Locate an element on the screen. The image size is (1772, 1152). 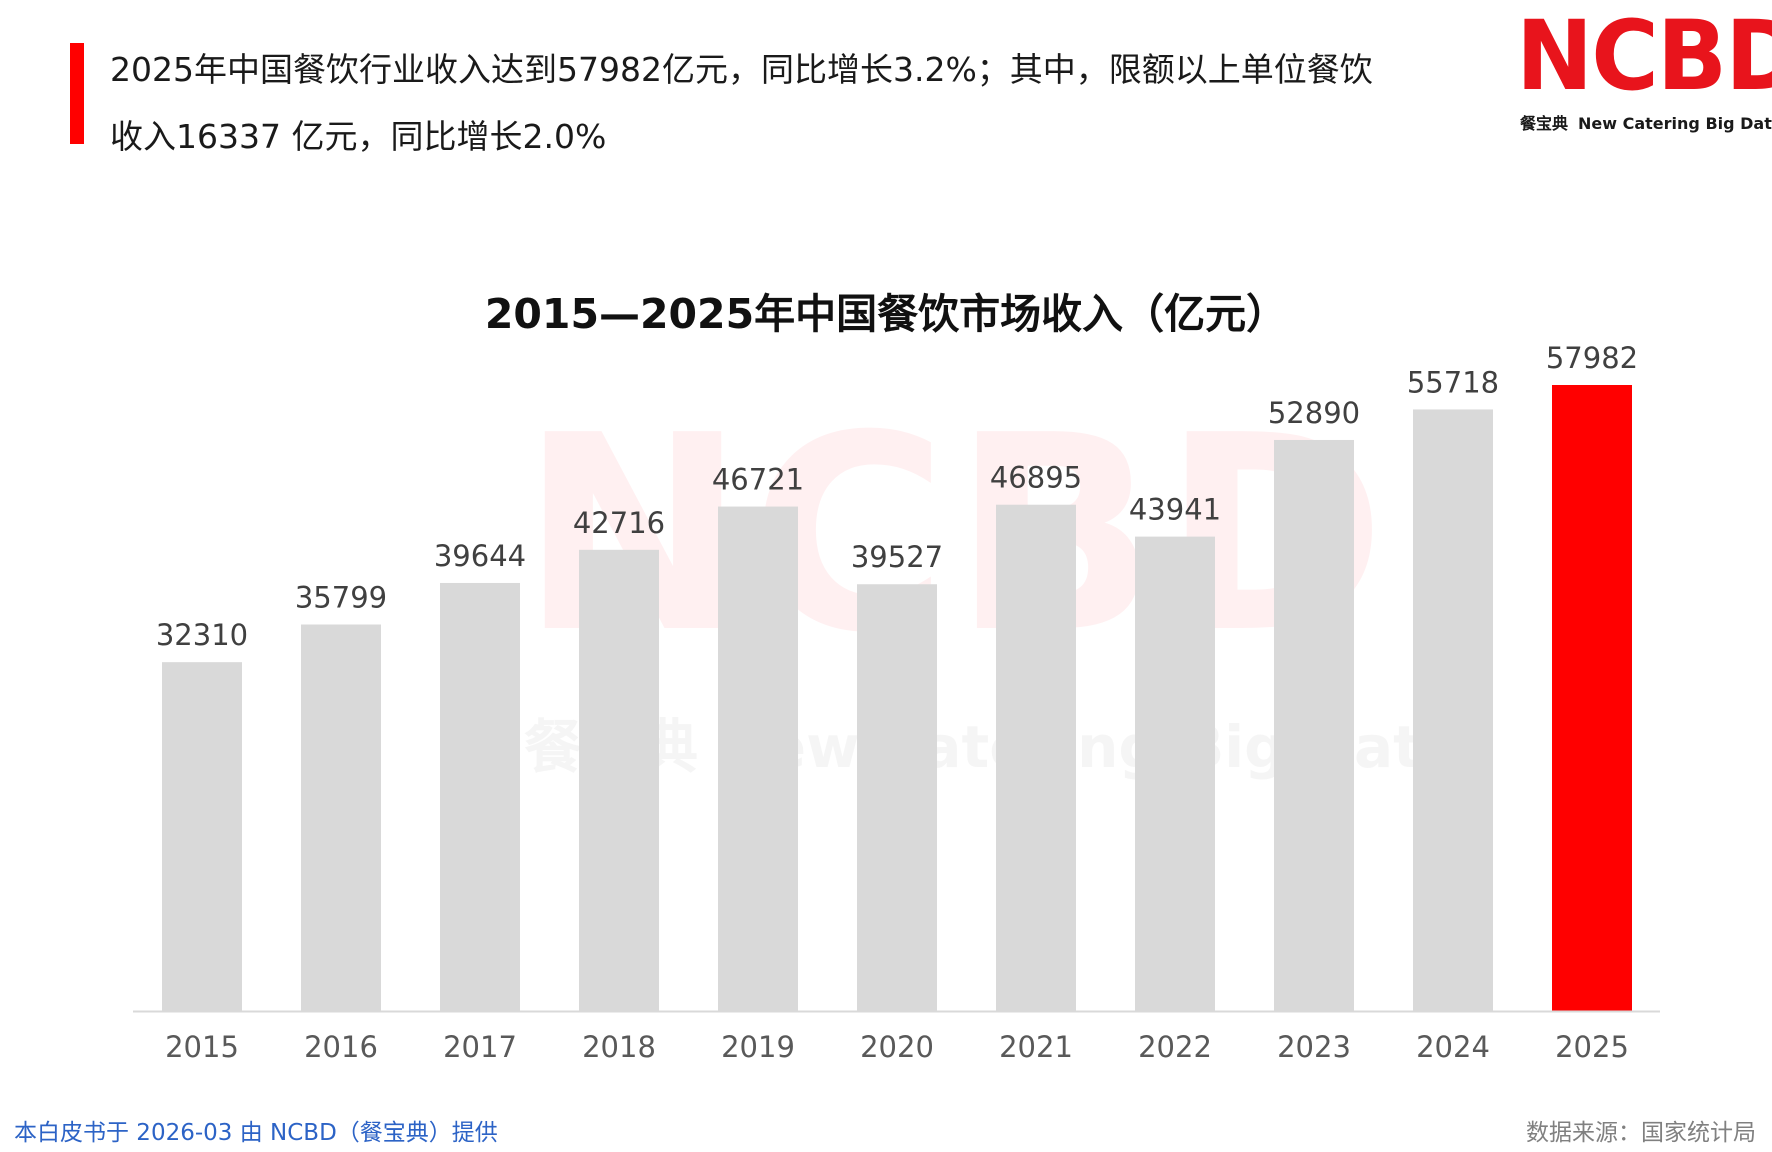
x-tick-label-2025: 2025 is located at coordinates (1592, 1047).